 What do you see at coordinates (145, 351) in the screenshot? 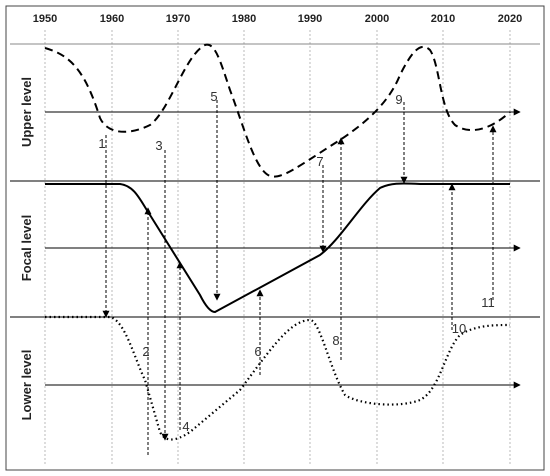
I see `event-label: 2` at bounding box center [145, 351].